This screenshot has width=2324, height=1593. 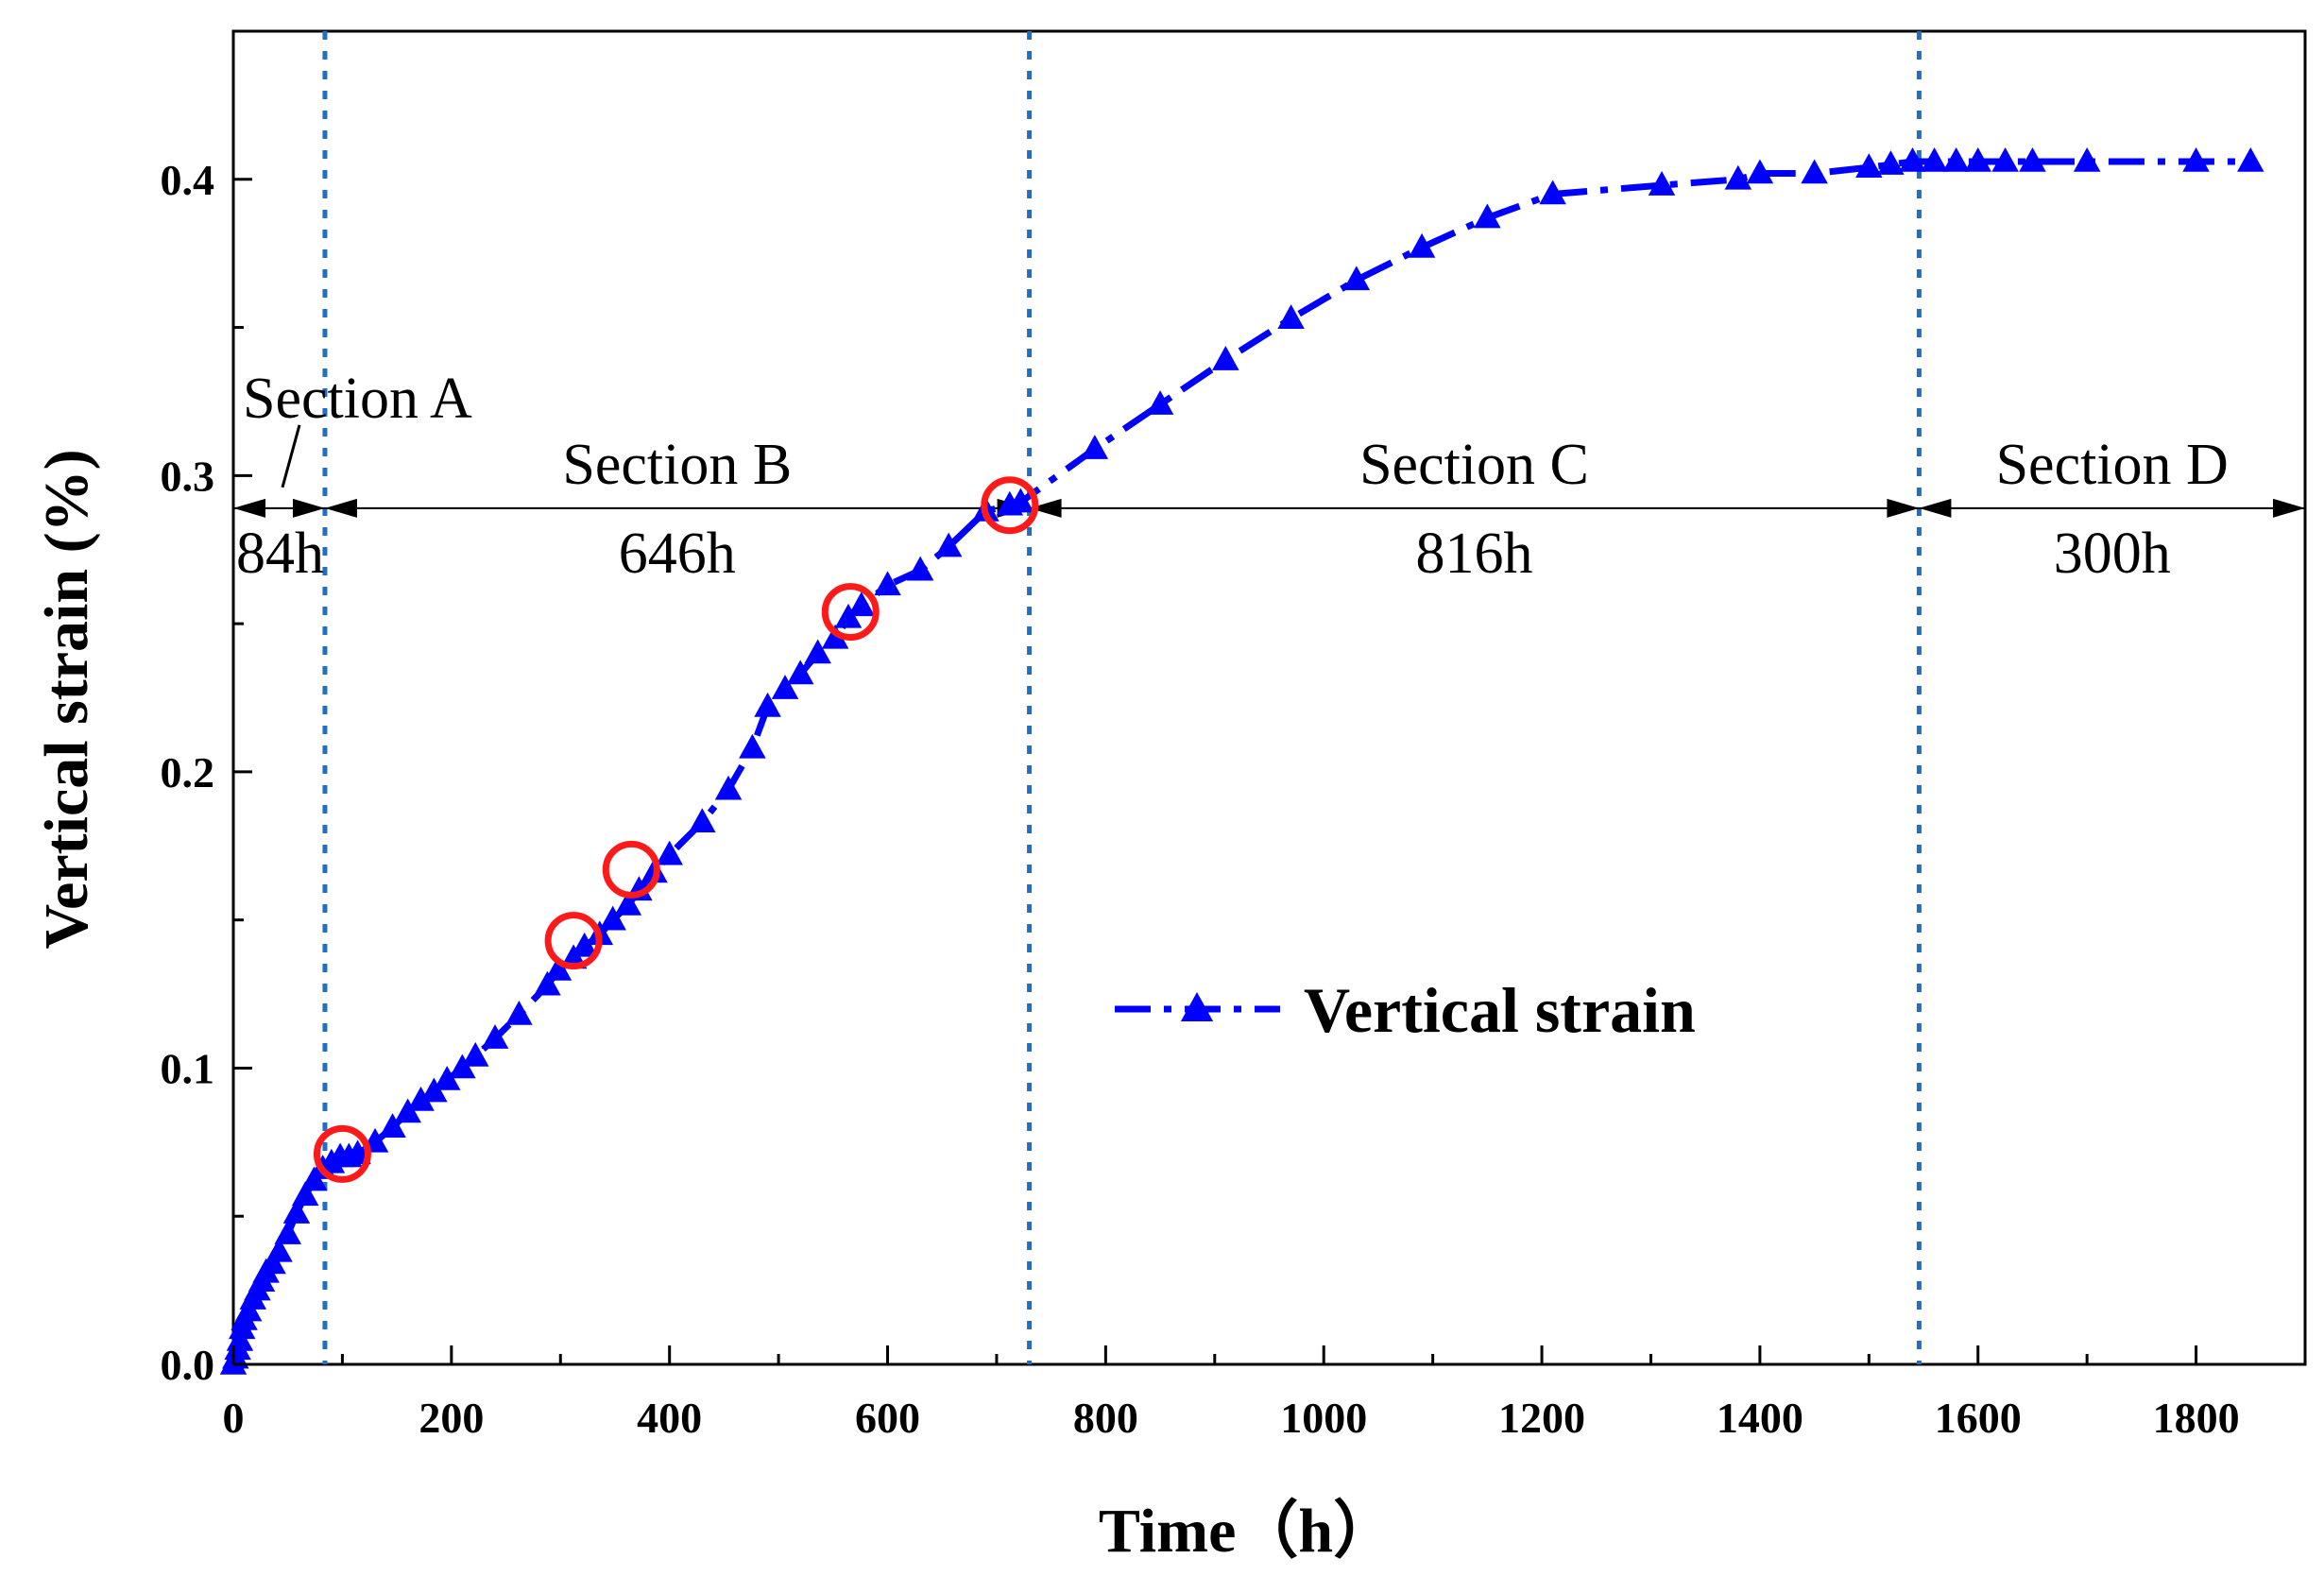 What do you see at coordinates (887, 1418) in the screenshot?
I see `x-tick-label: 600` at bounding box center [887, 1418].